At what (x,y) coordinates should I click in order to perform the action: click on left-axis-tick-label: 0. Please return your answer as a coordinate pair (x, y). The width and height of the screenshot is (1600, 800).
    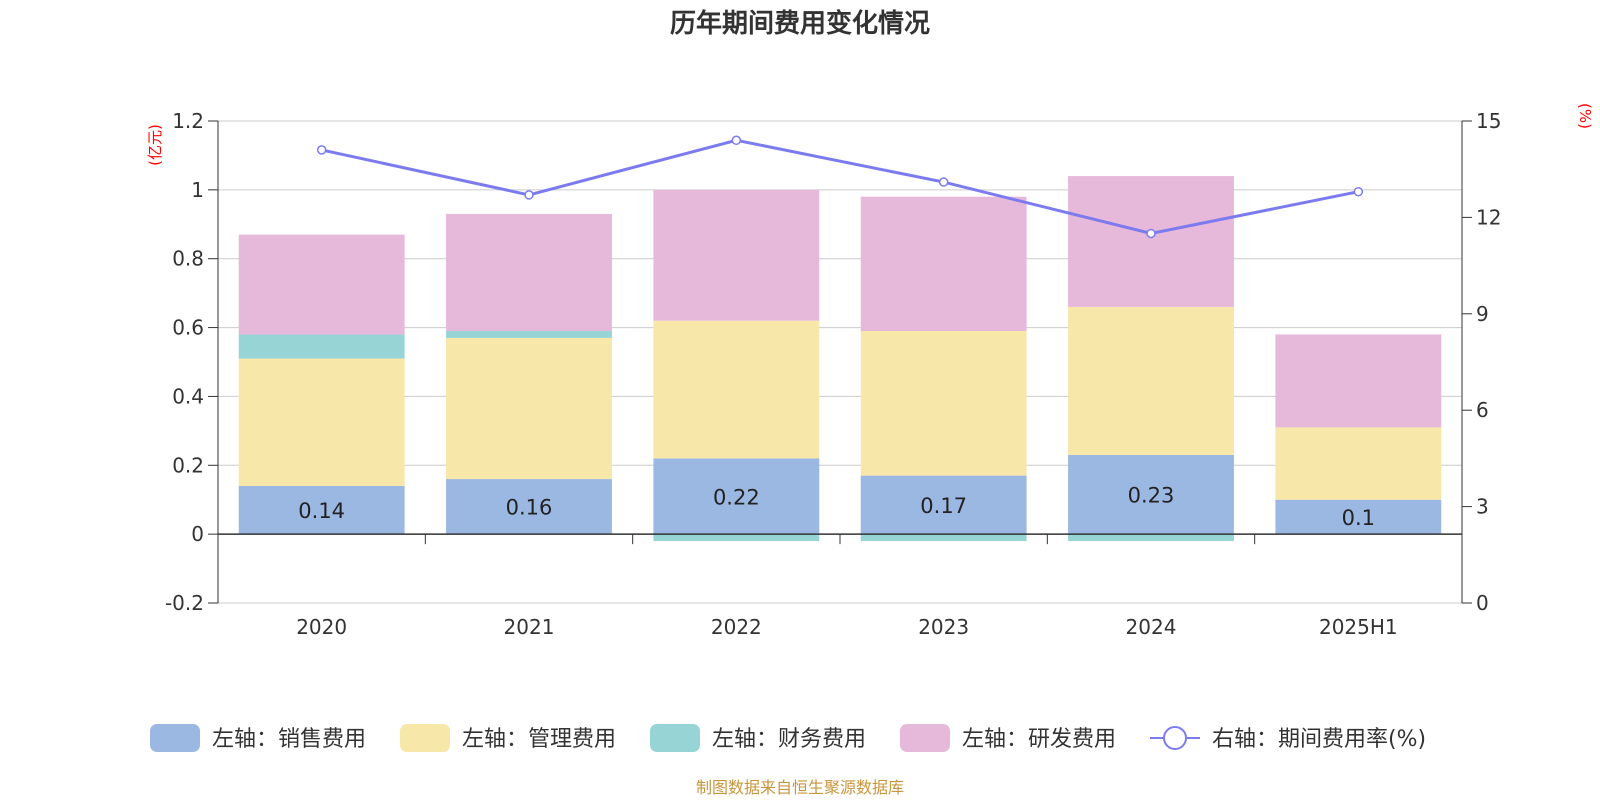
    Looking at the image, I should click on (197, 534).